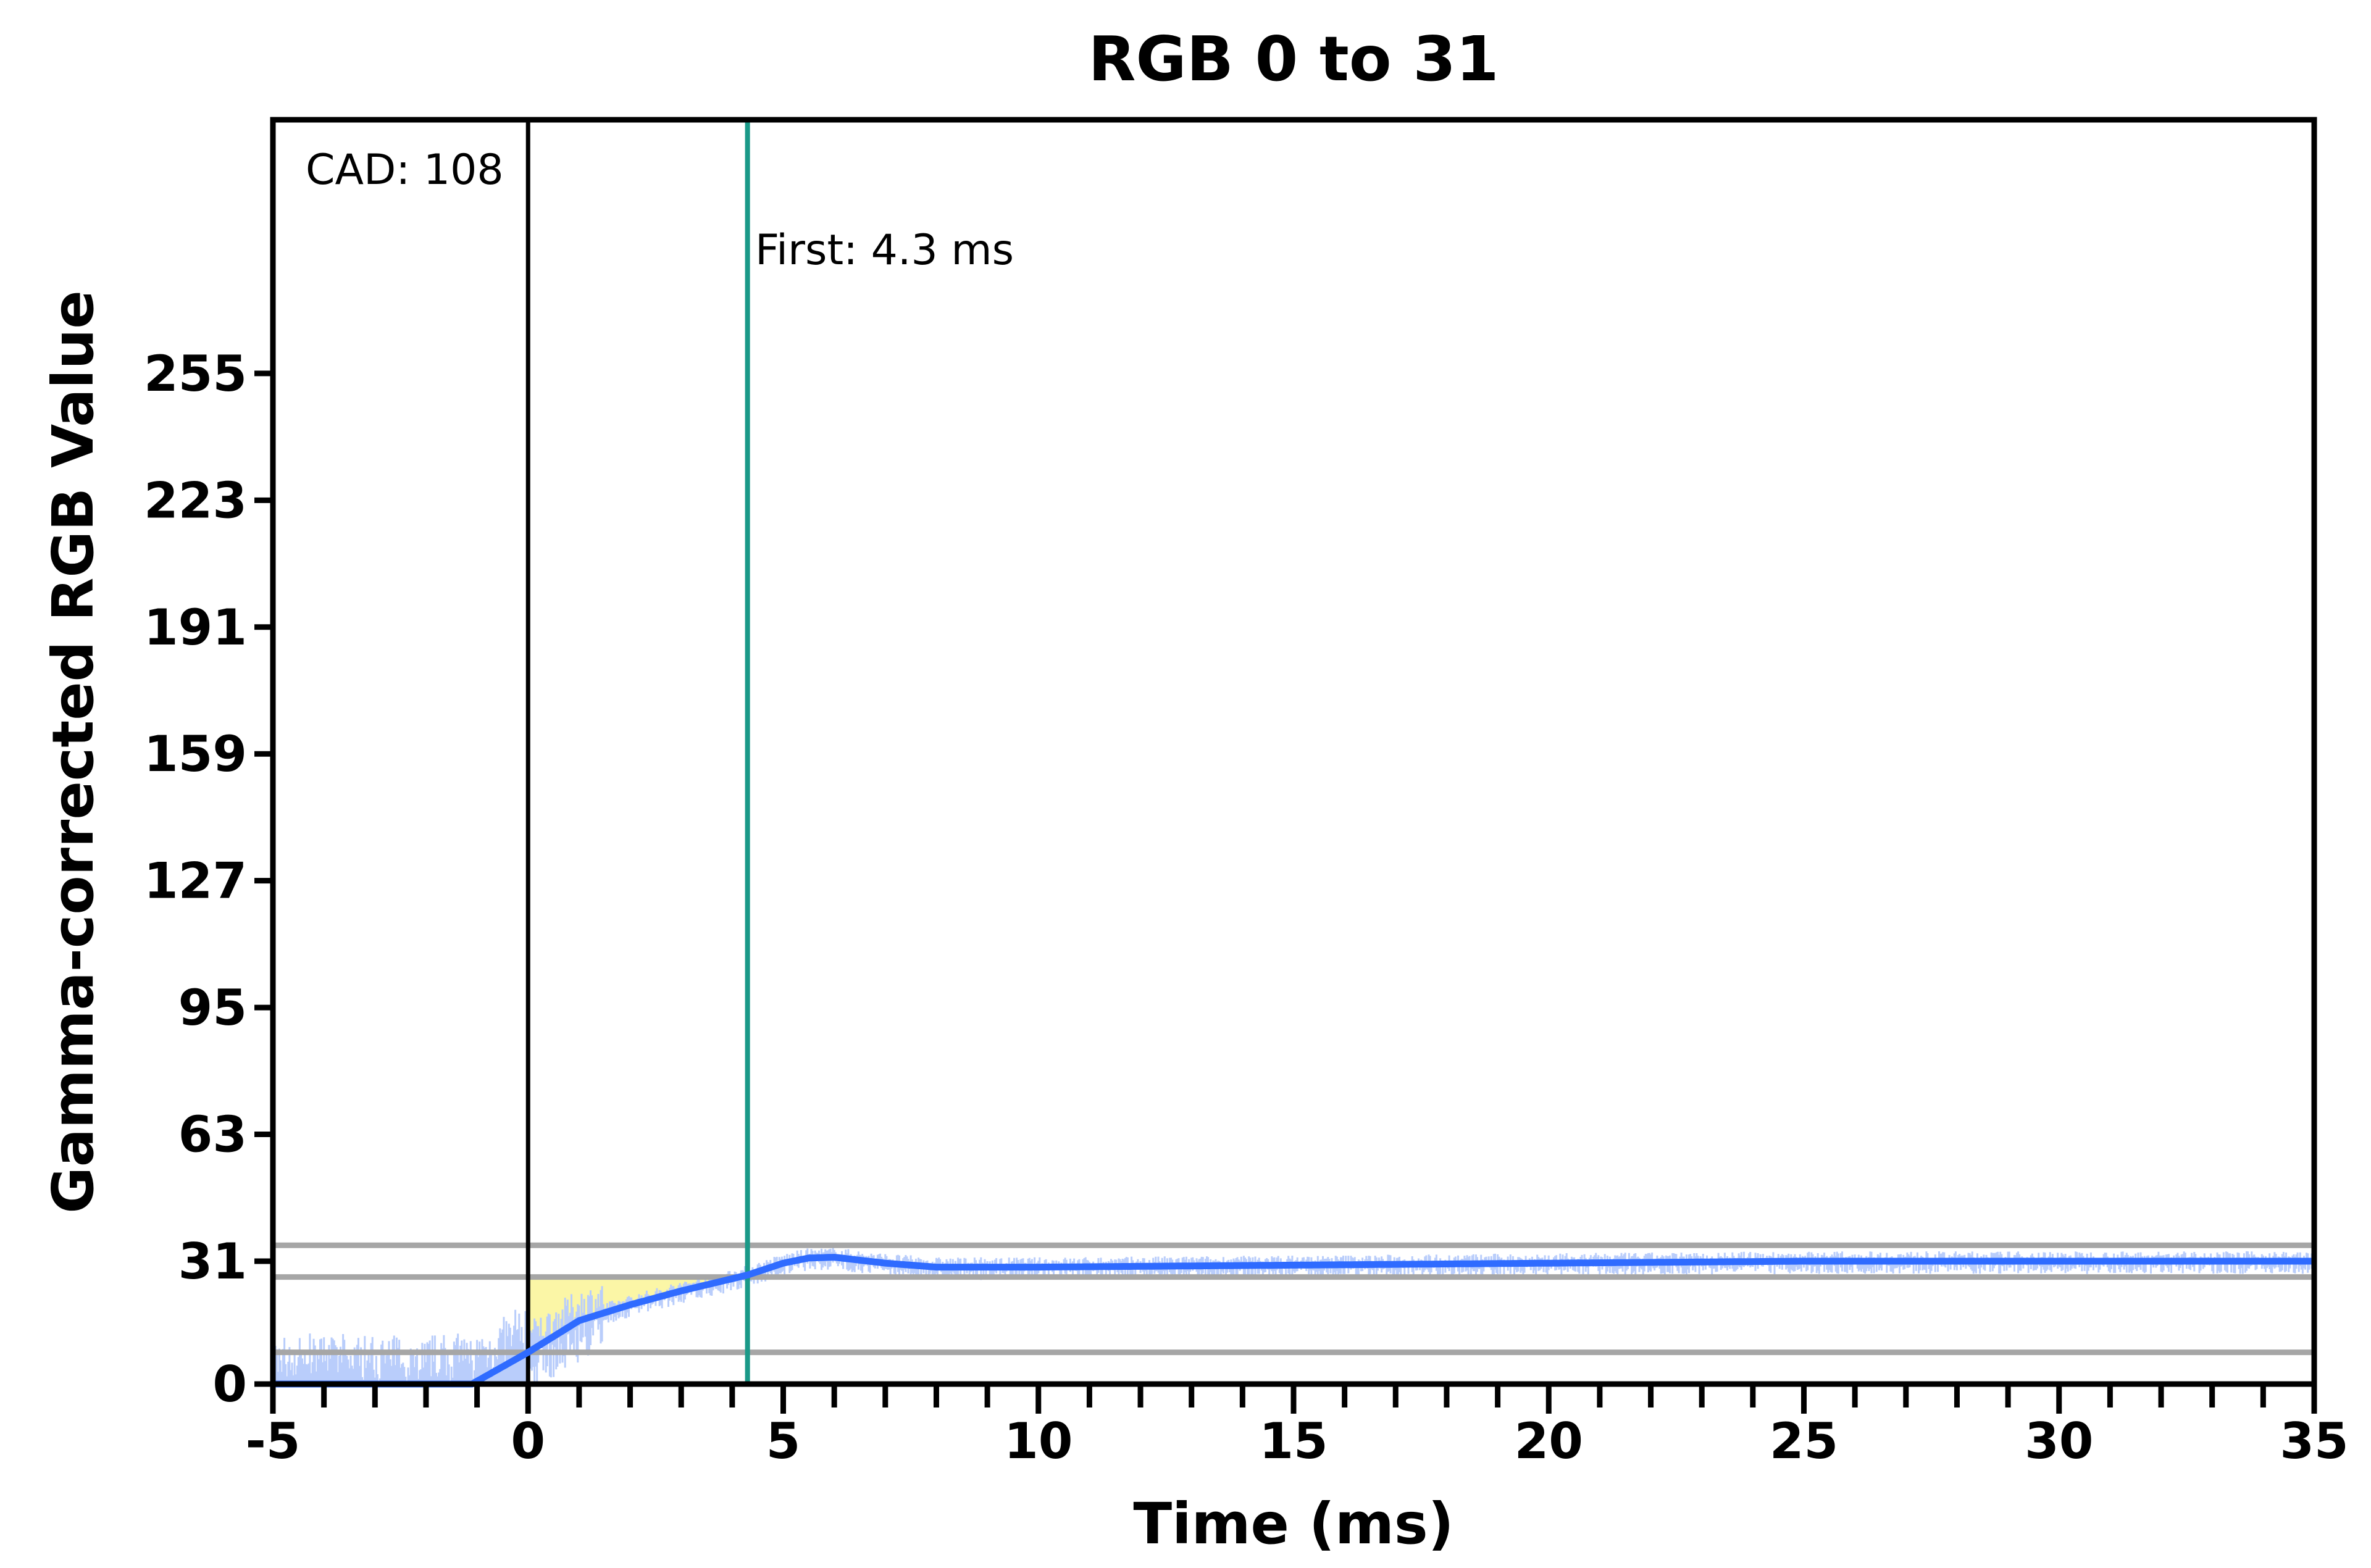 The image size is (2371, 1568). Describe the element at coordinates (273, 1441) in the screenshot. I see `x-tick-label: -5` at that location.